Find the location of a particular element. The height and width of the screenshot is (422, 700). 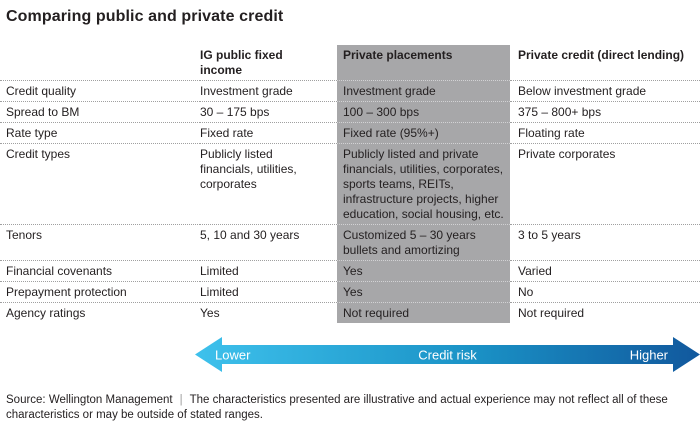

cell-prepayment-pc: No is located at coordinates (605, 292).